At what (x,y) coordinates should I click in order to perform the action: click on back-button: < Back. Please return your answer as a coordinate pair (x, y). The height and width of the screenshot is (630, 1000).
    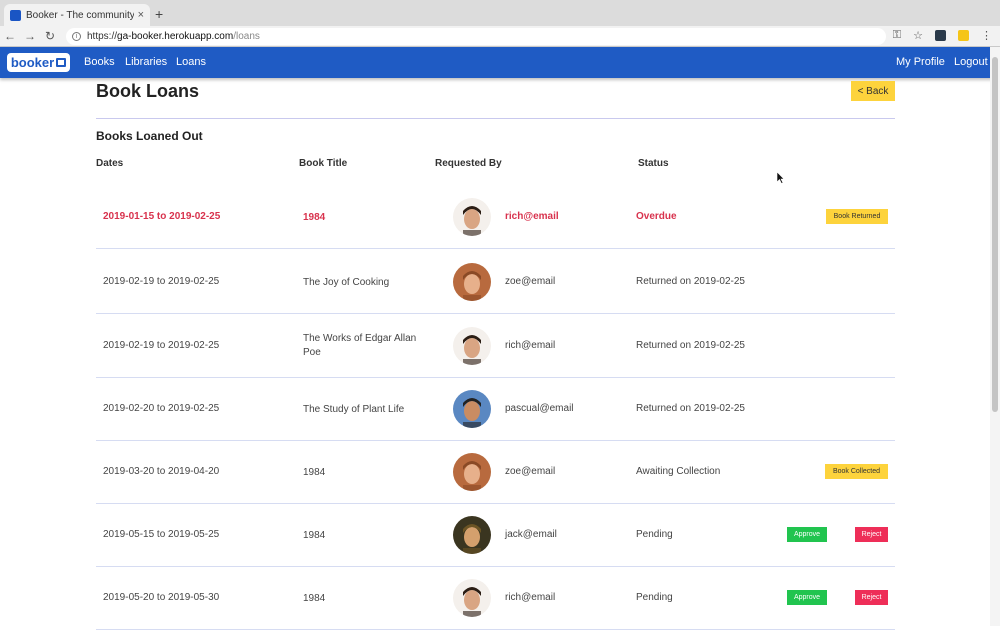
    Looking at the image, I should click on (873, 91).